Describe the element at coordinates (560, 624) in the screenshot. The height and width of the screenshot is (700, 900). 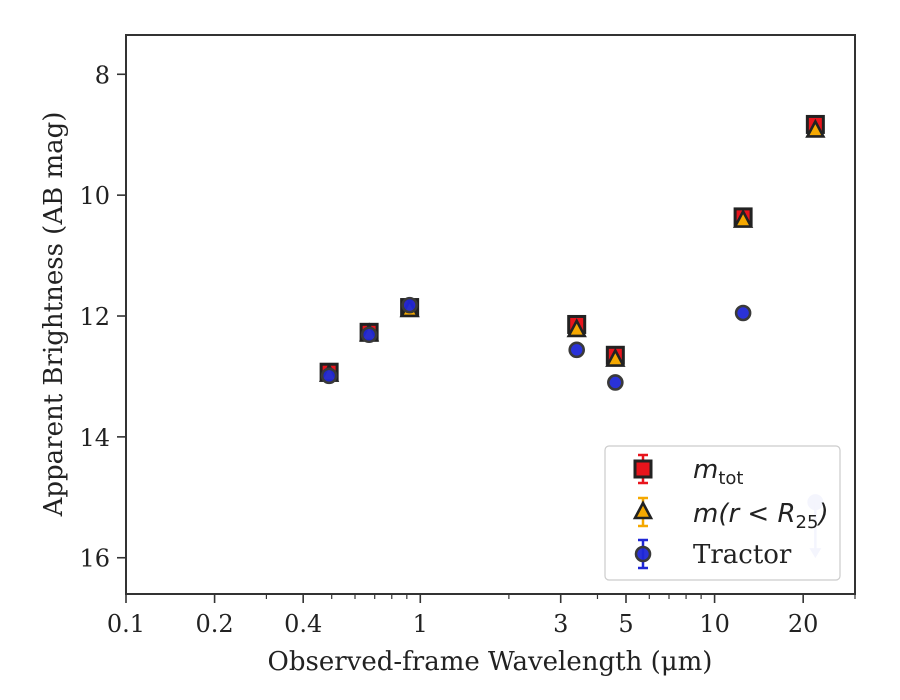
I see `x-tick-label: 3` at that location.